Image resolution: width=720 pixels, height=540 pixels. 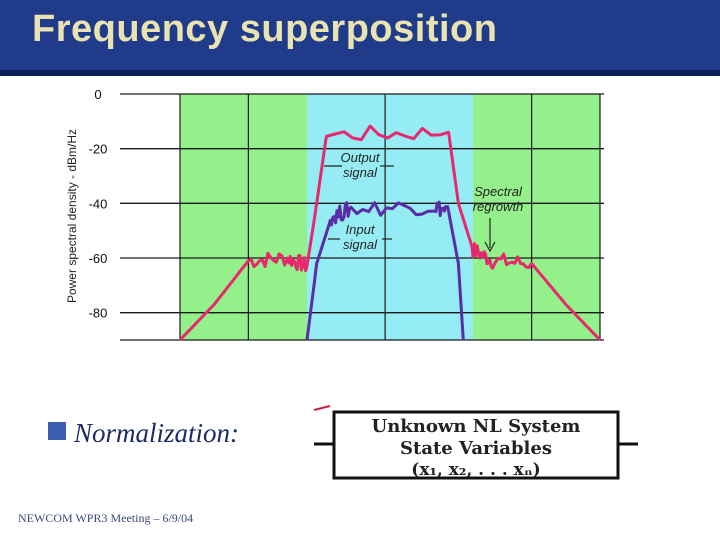 What do you see at coordinates (106, 518) in the screenshot?
I see `footer-text: NEWCOM WPR3 Meeting – 6/9/04` at bounding box center [106, 518].